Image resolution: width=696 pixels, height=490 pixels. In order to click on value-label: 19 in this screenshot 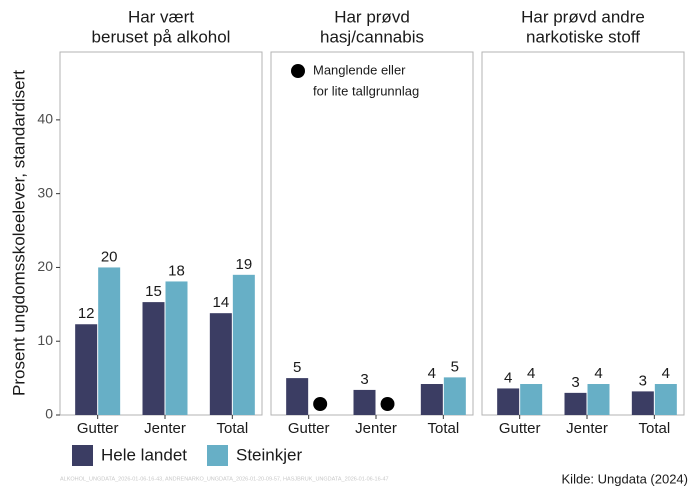, I will do `click(243, 264)`.